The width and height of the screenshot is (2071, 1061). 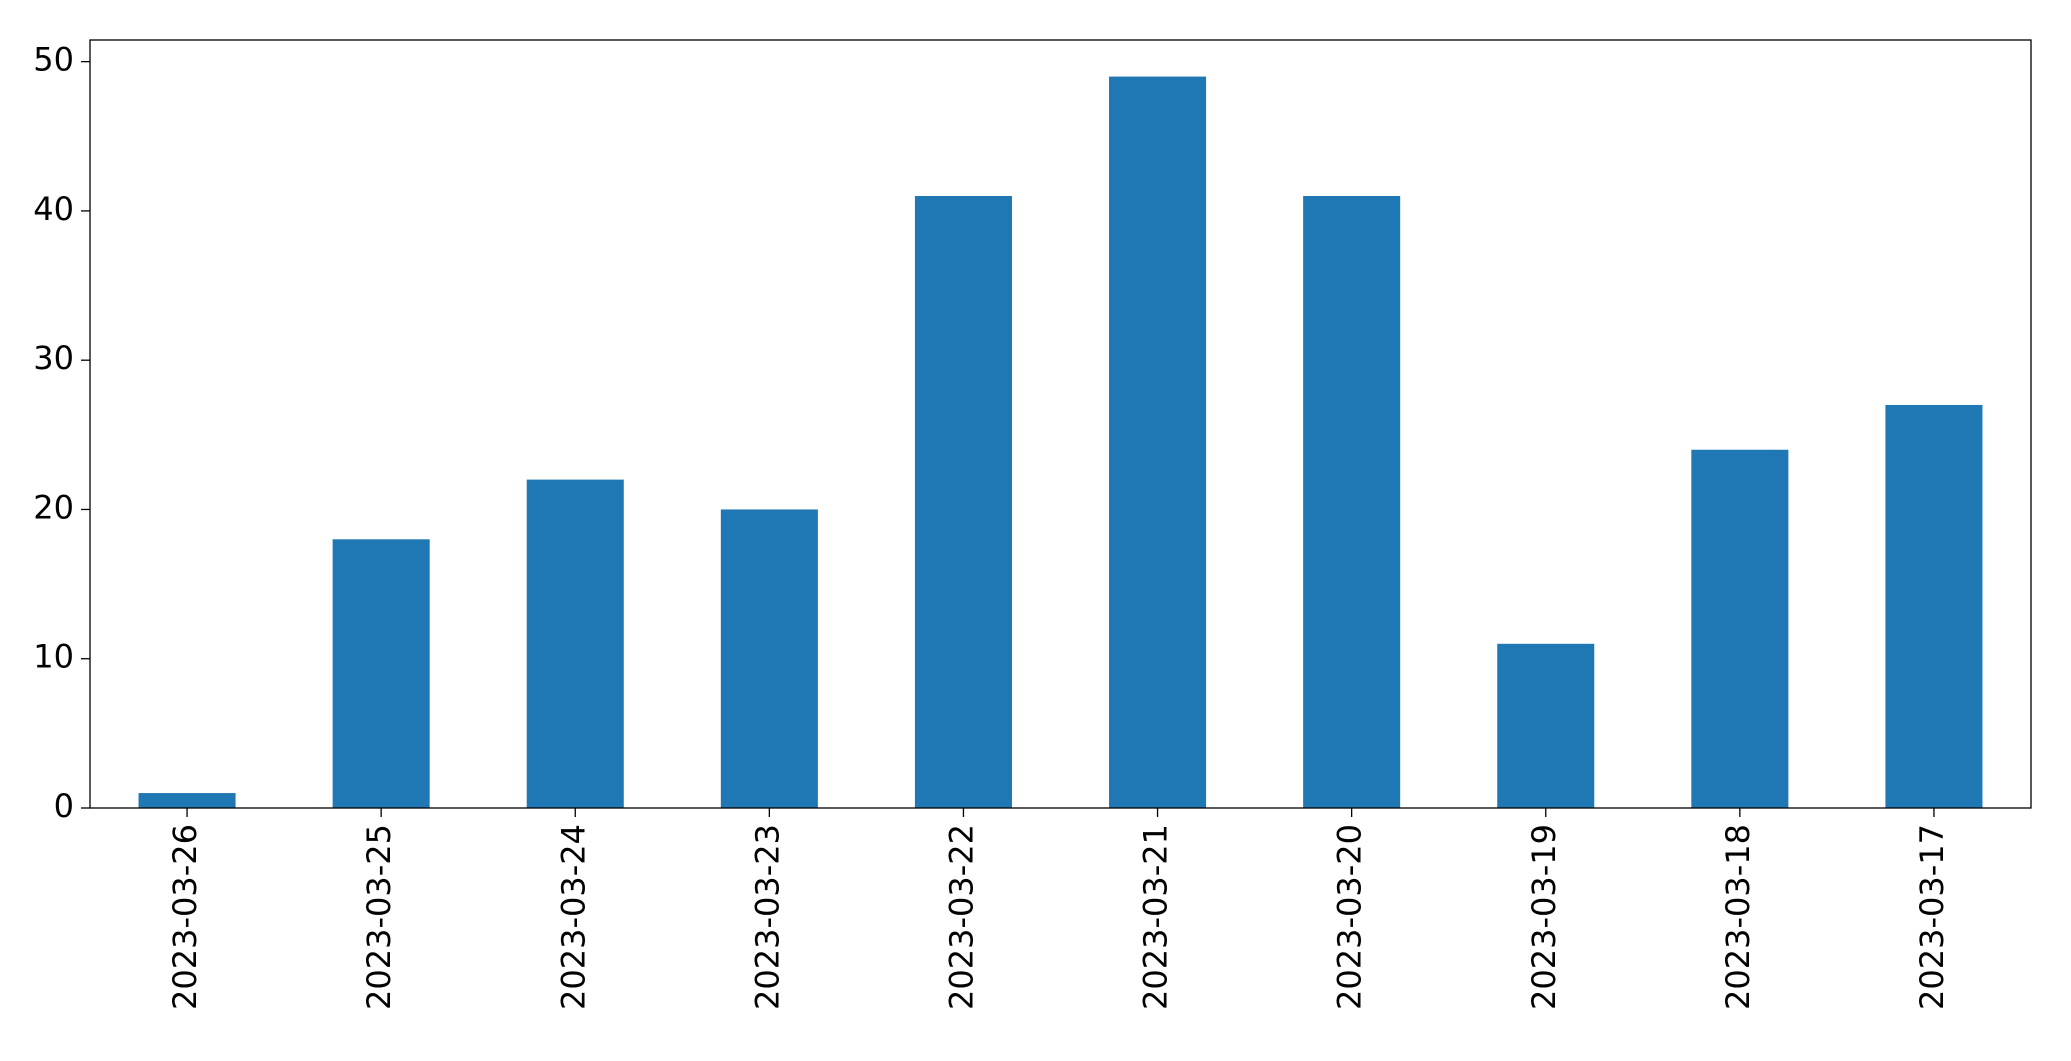 I want to click on x-tick-label: 2023-03-20, so click(x=1350, y=917).